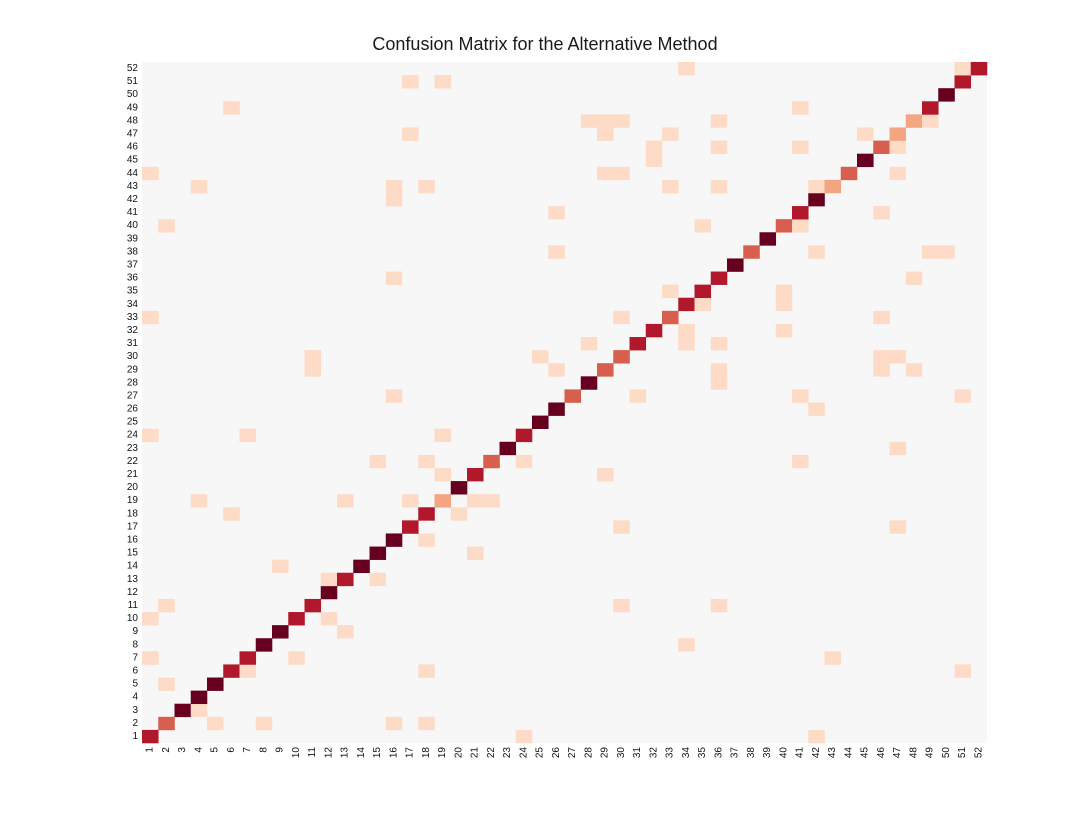  Describe the element at coordinates (150, 750) in the screenshot. I see `x-tick-label-1: 1` at that location.